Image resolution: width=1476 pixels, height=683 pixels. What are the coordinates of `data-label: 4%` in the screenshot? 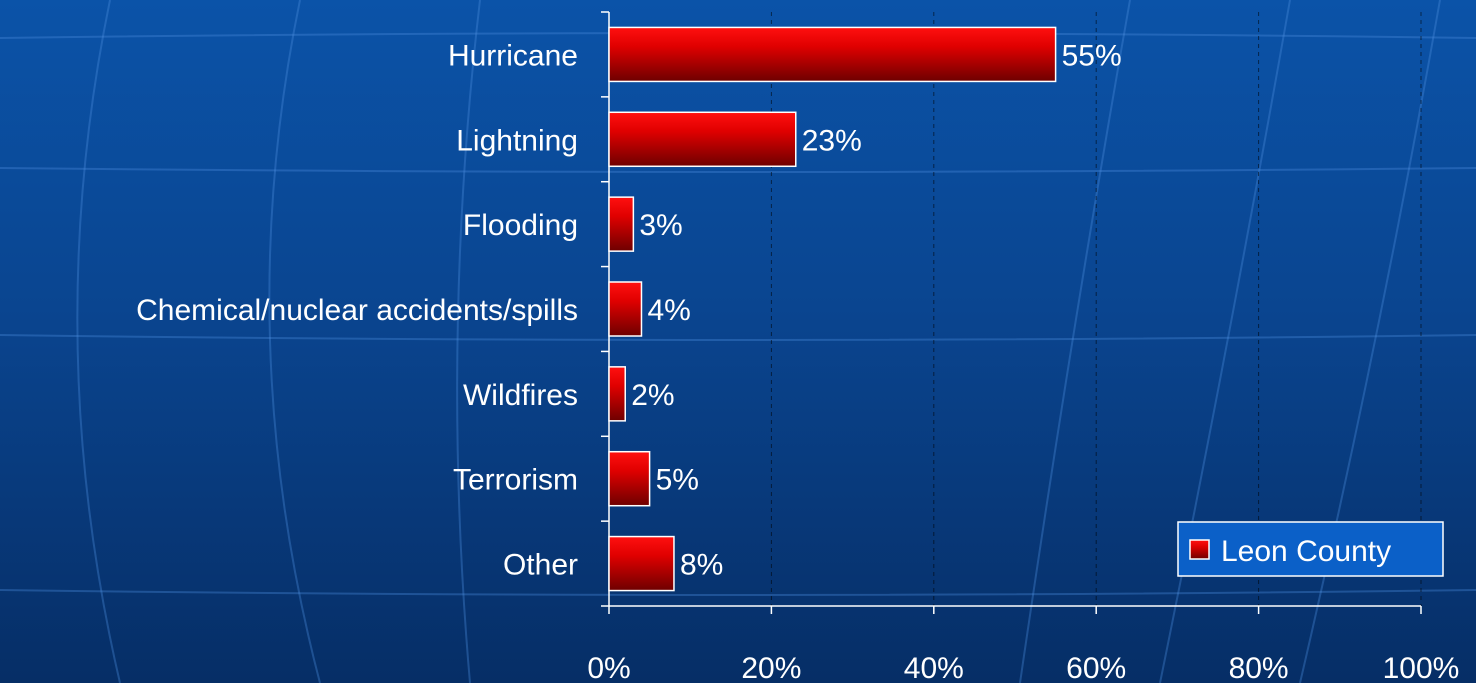 It's located at (668, 310).